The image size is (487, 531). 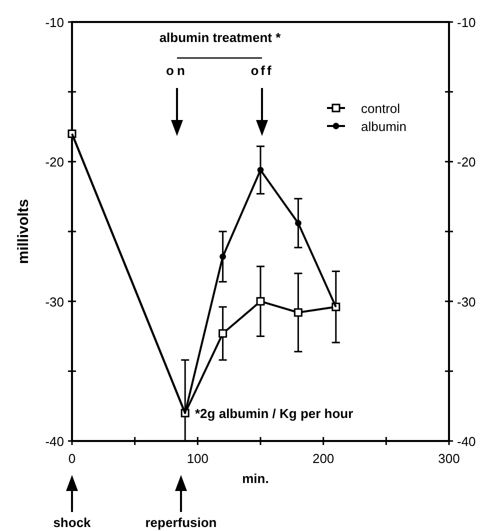 What do you see at coordinates (72, 522) in the screenshot?
I see `text: shock` at bounding box center [72, 522].